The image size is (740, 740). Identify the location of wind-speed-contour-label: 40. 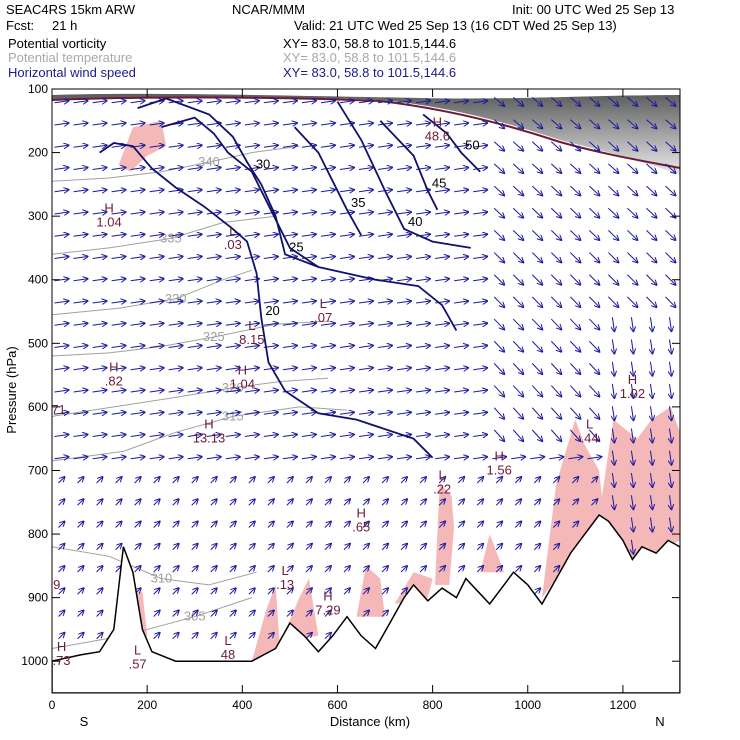
(415, 221).